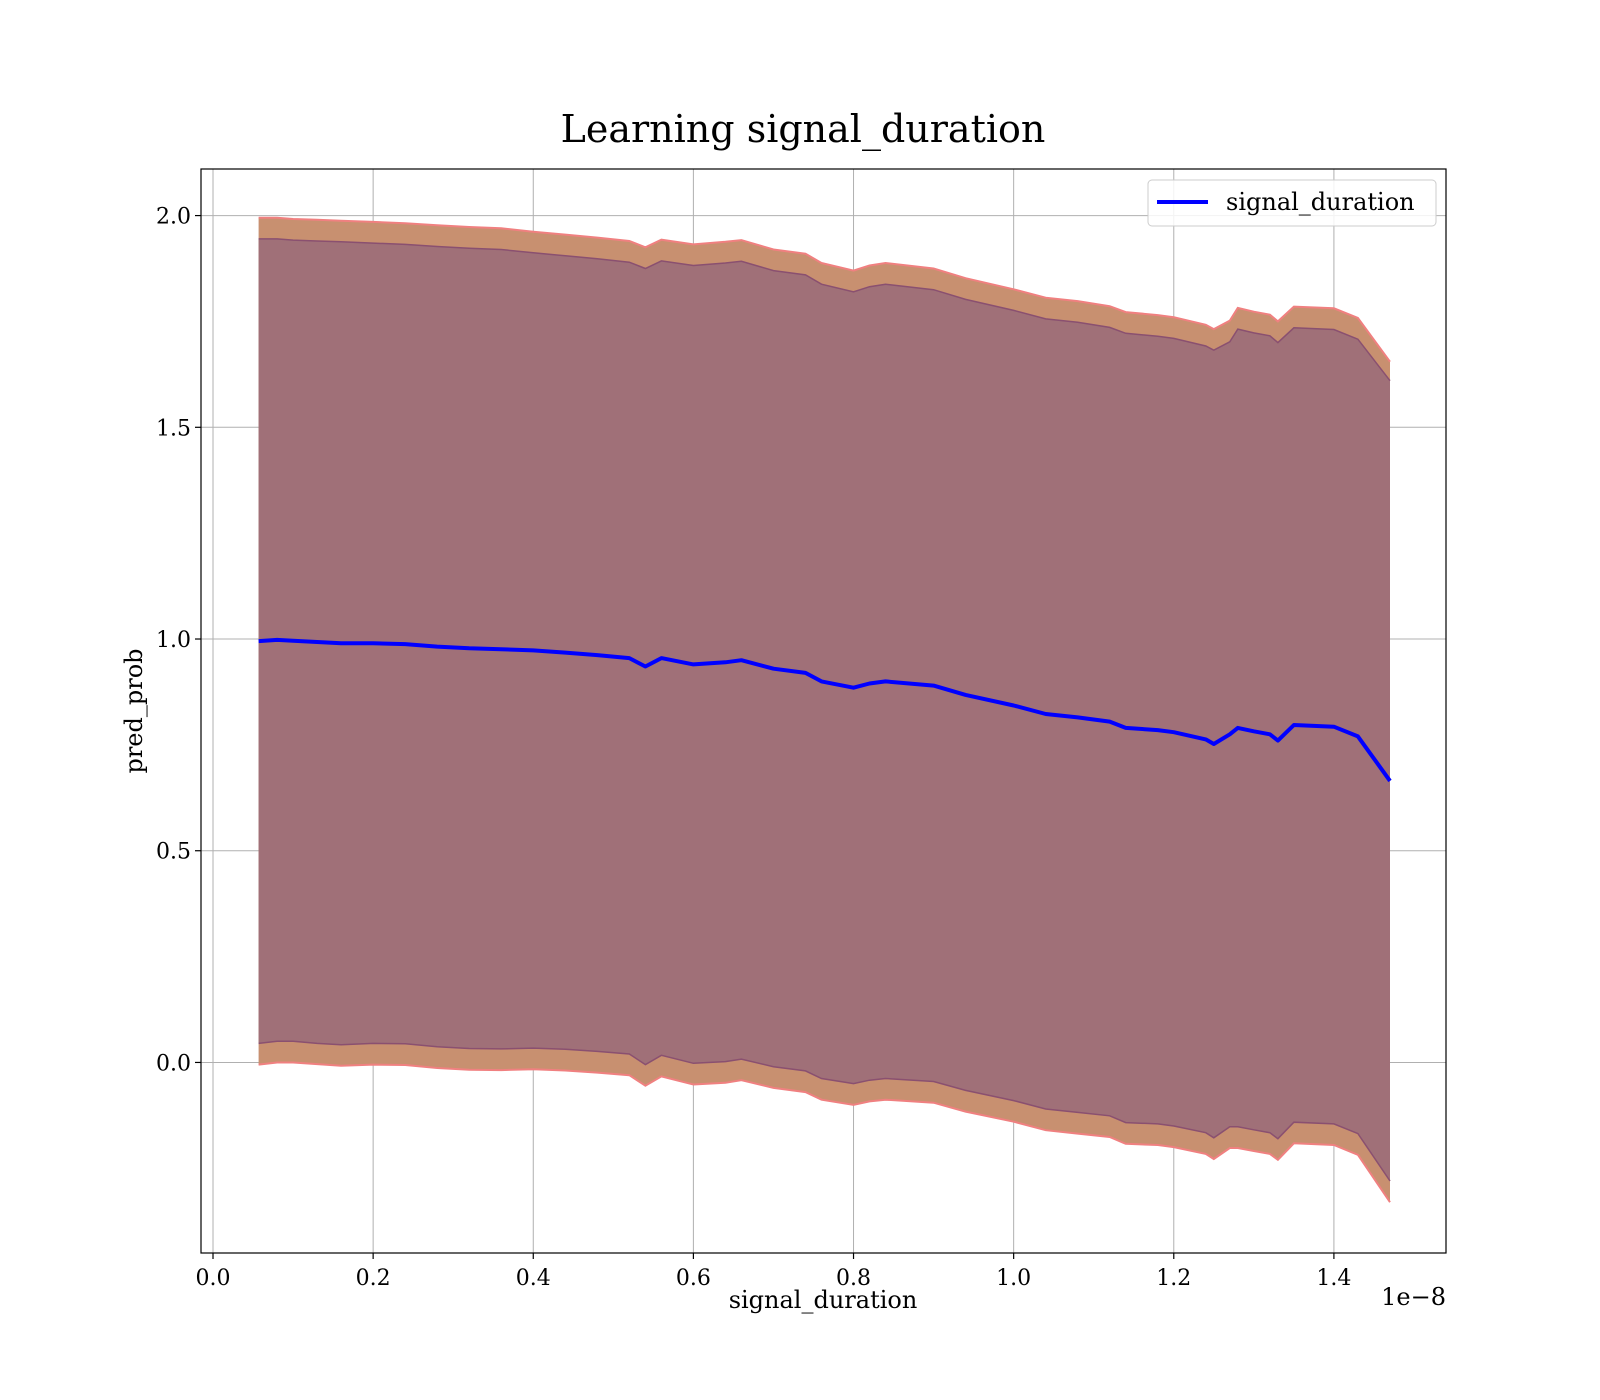  I want to click on x-tick-label: 1.2, so click(1173, 1278).